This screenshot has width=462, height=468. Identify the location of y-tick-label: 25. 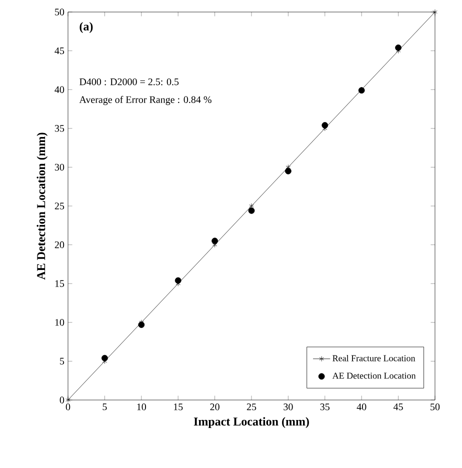
(59, 206).